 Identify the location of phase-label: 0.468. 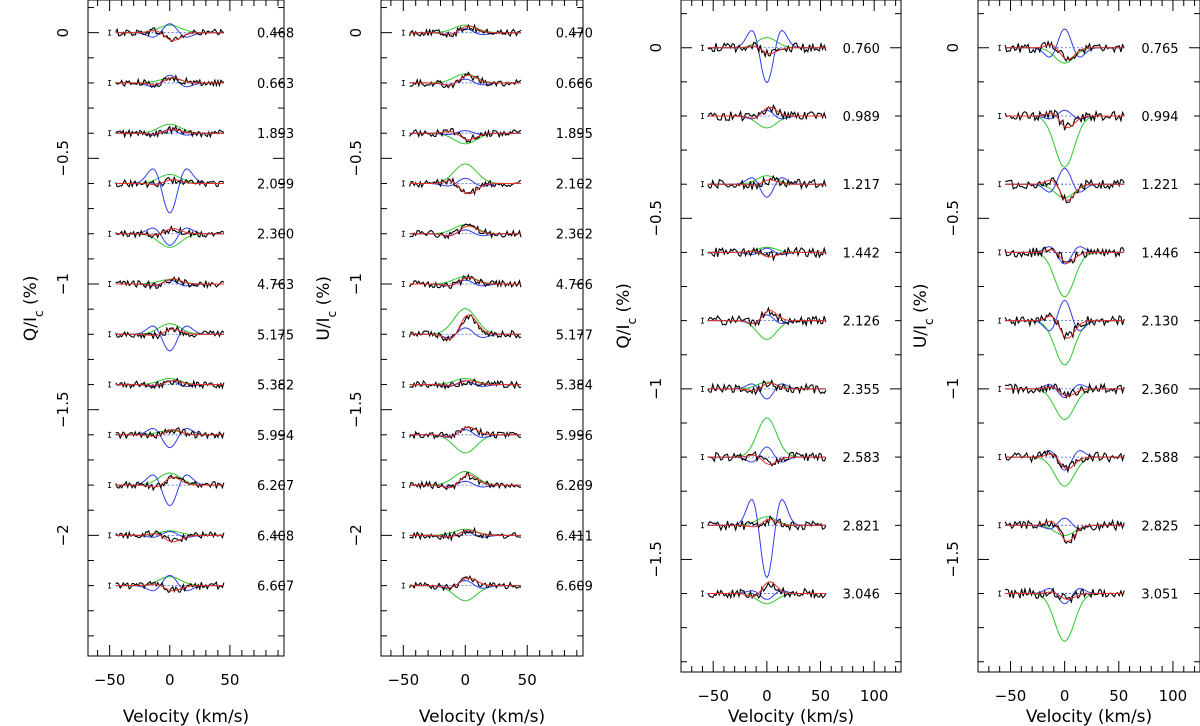
(275, 34).